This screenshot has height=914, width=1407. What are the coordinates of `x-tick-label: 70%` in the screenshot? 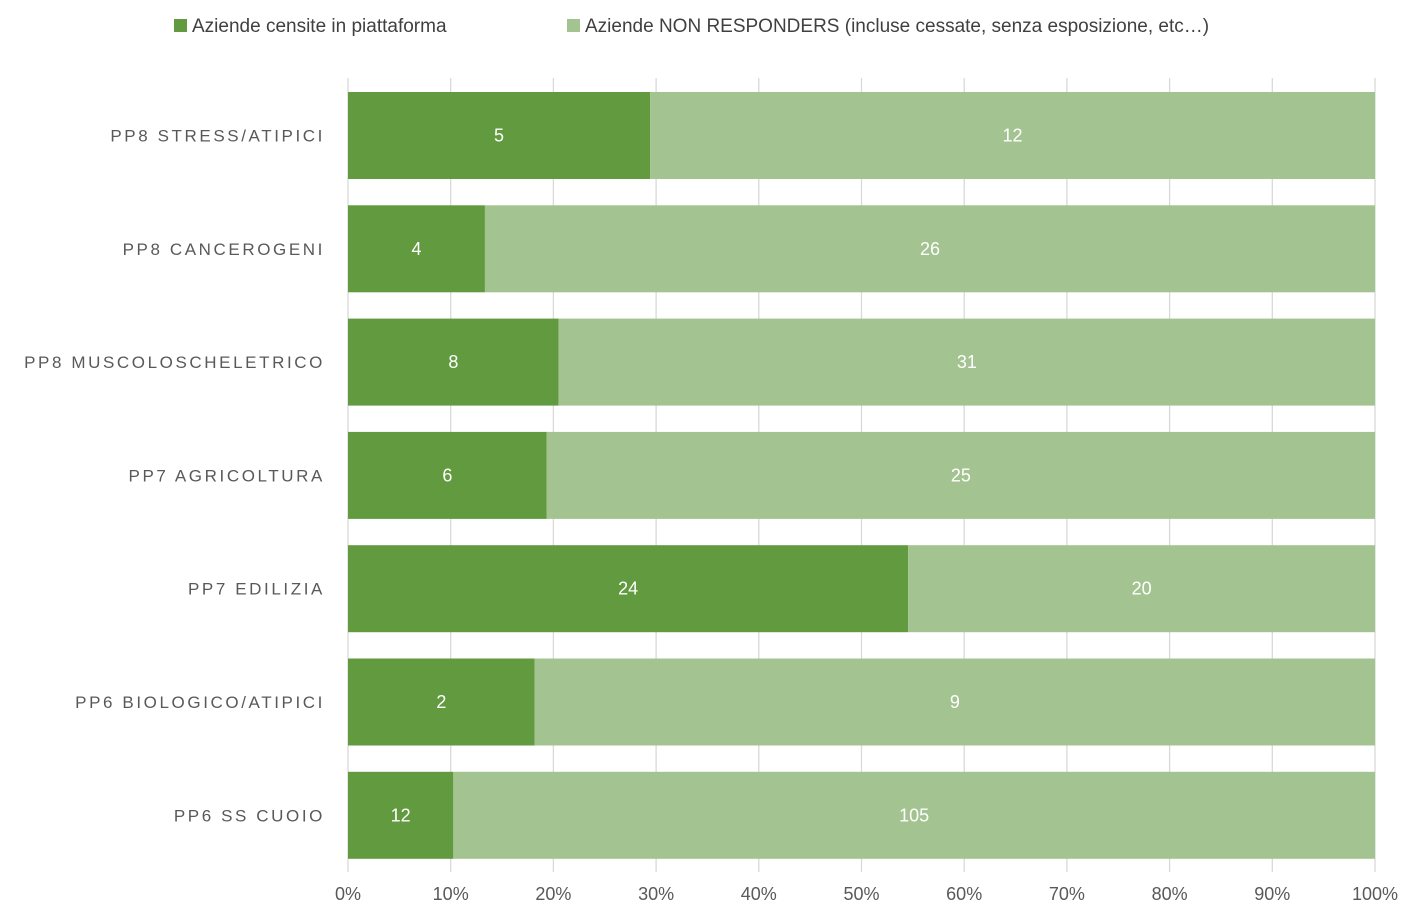 It's located at (1067, 894).